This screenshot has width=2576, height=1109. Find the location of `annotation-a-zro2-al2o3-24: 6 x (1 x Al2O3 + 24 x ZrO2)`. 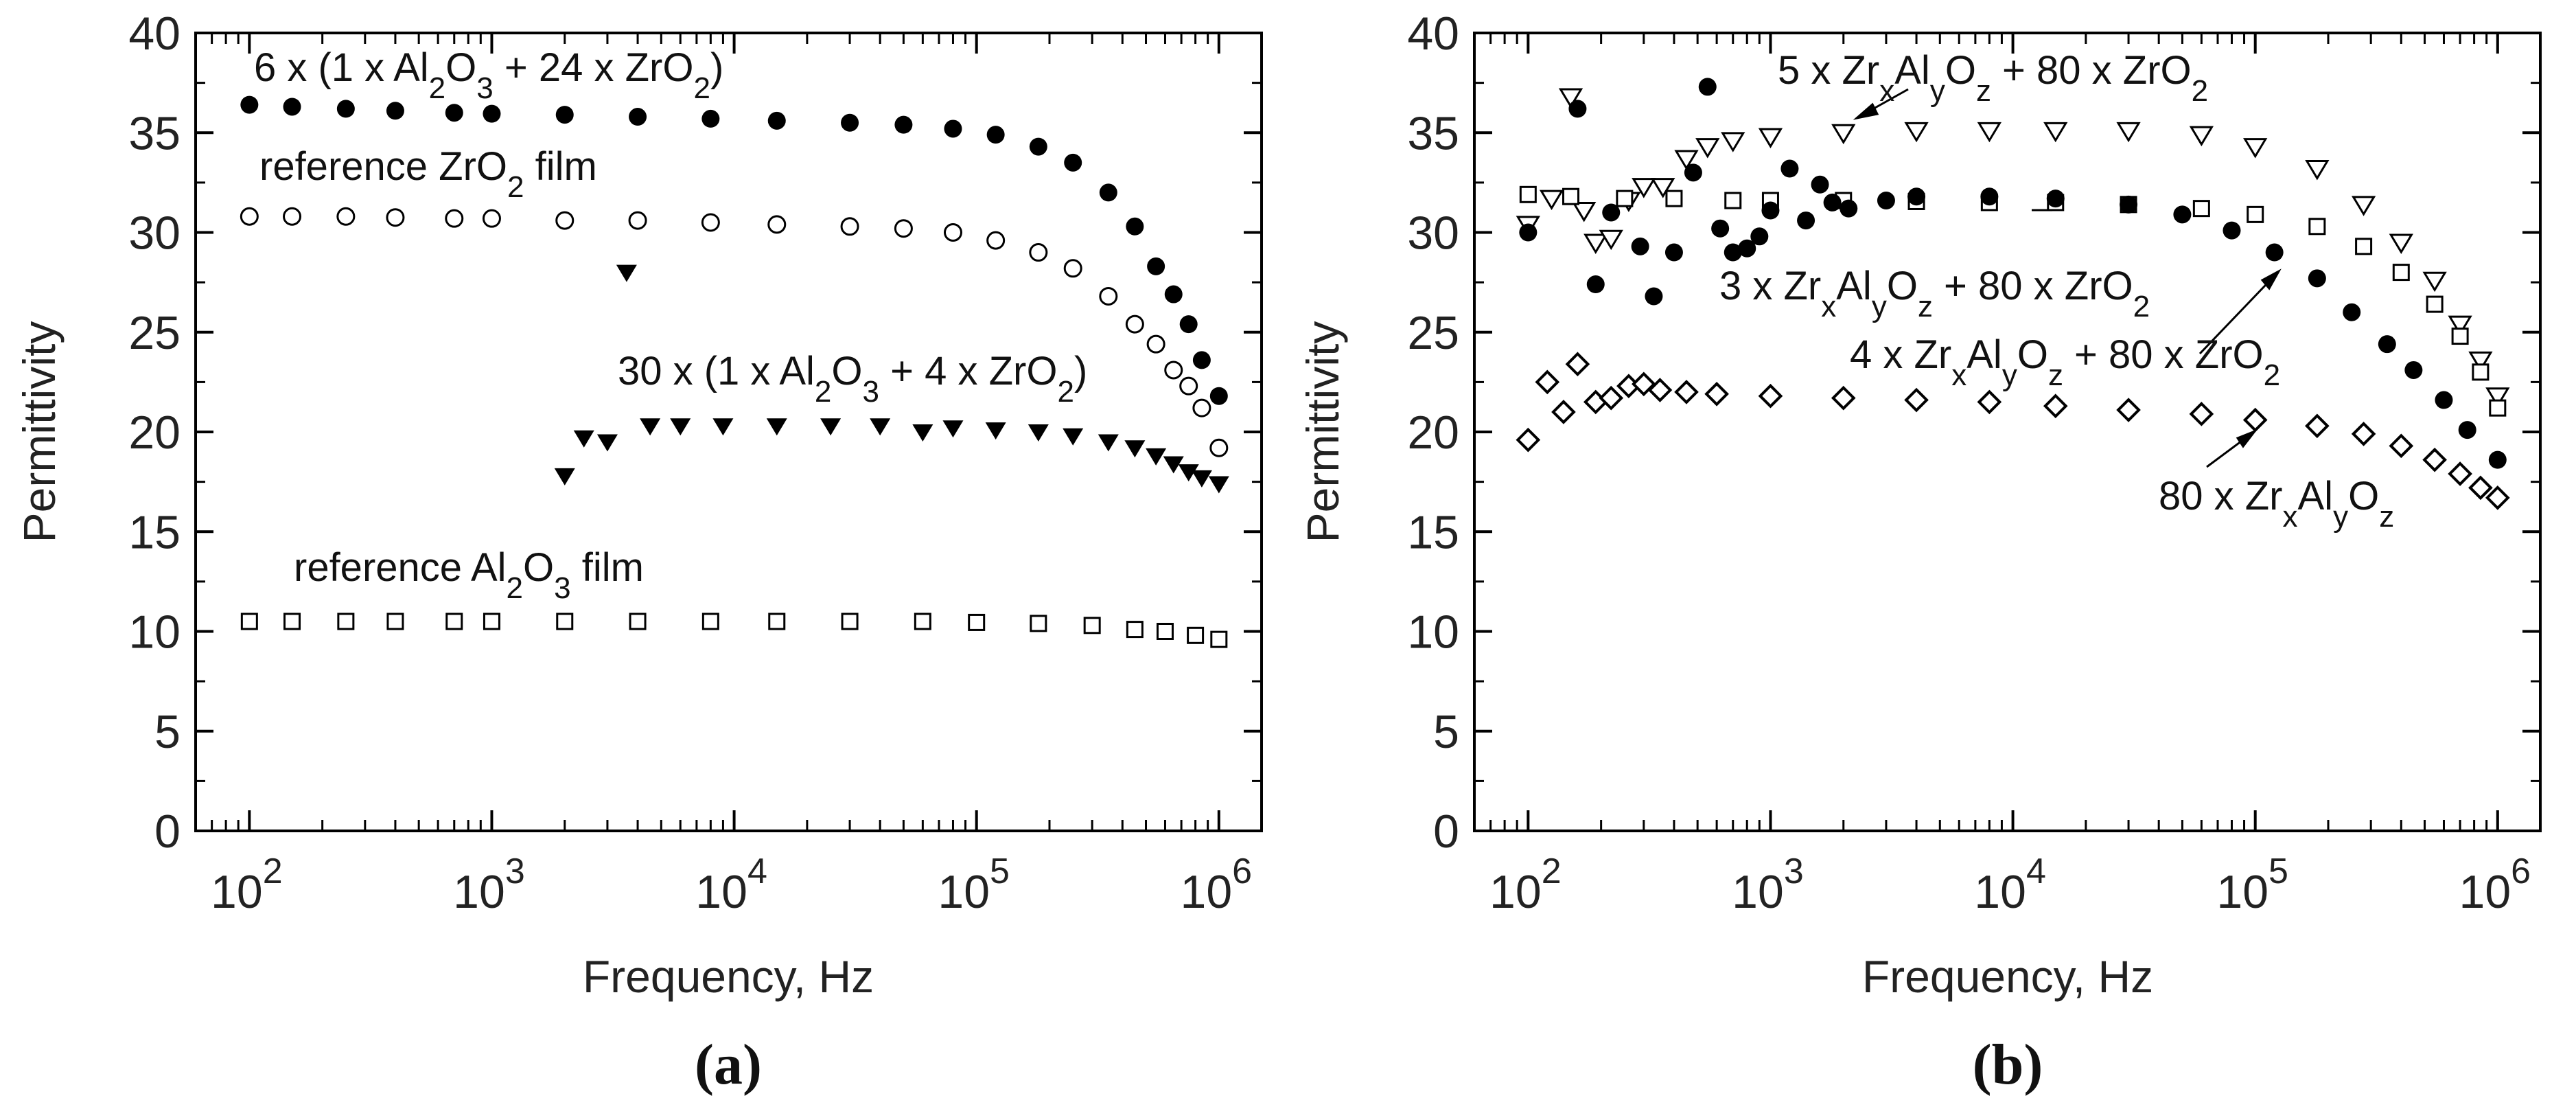

annotation-a-zro2-al2o3-24: 6 x (1 x Al2O3 + 24 x ZrO2) is located at coordinates (488, 75).